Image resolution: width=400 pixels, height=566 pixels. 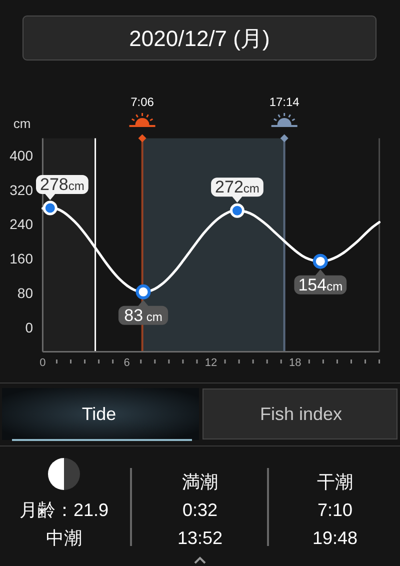 What do you see at coordinates (142, 102) in the screenshot?
I see `ref-line-label: 7:06` at bounding box center [142, 102].